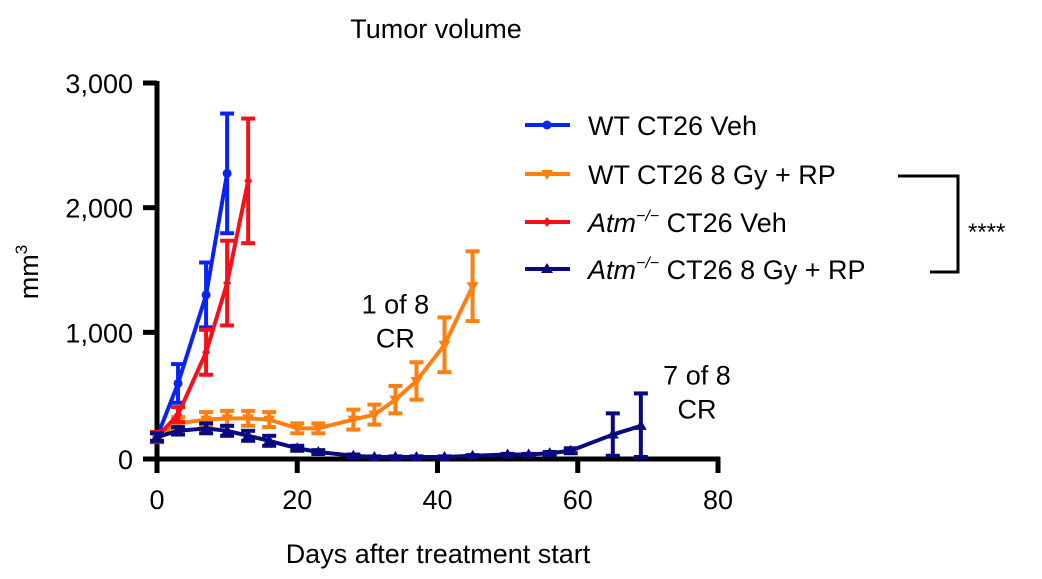 The width and height of the screenshot is (1042, 579). What do you see at coordinates (437, 500) in the screenshot?
I see `x-tick-label: 40` at bounding box center [437, 500].